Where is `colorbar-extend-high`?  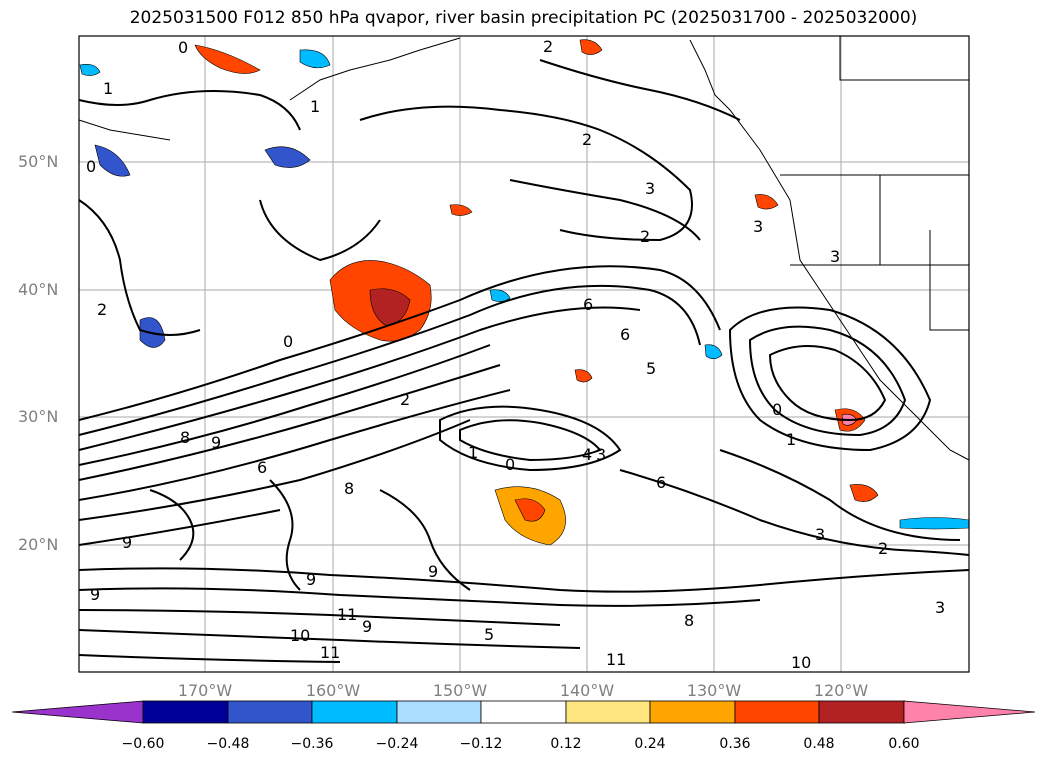
colorbar-extend-high is located at coordinates (969, 712).